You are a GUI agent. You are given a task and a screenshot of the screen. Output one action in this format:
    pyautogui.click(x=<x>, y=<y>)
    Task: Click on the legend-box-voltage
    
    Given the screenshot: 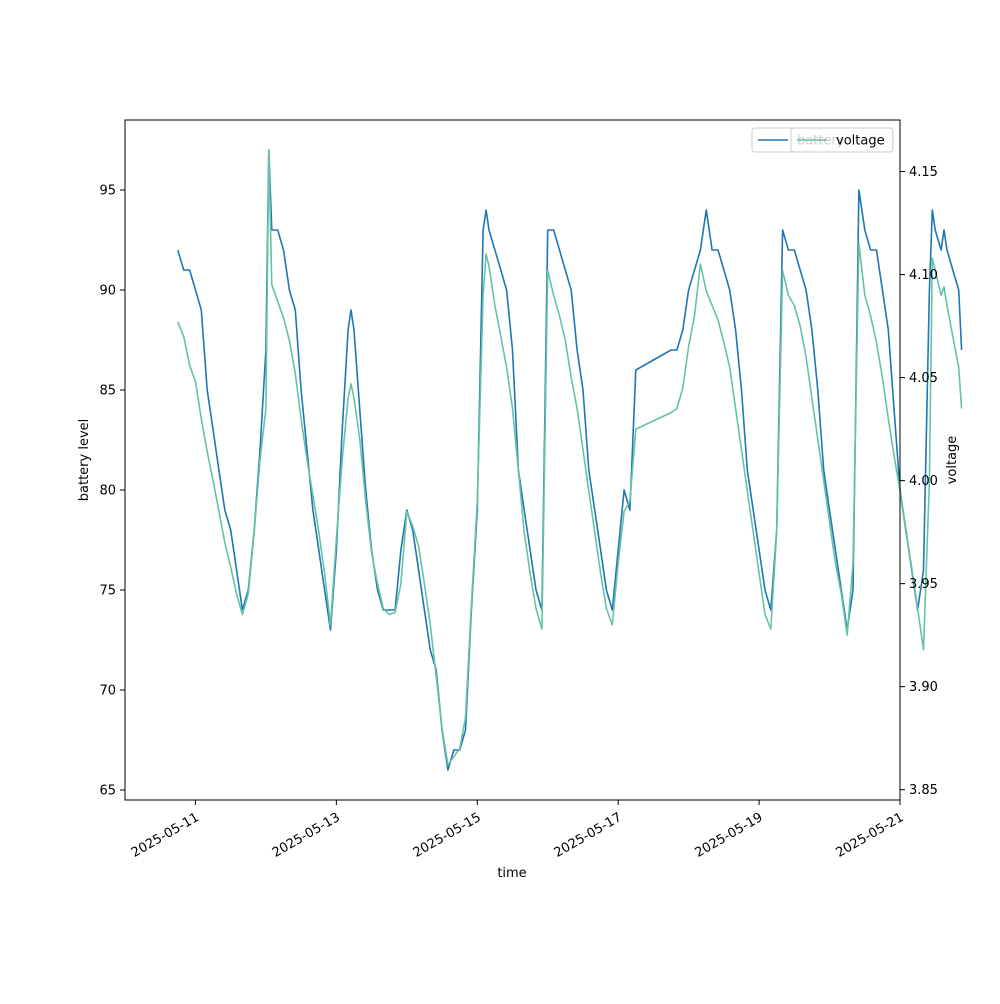 What is the action you would take?
    pyautogui.click(x=842, y=140)
    